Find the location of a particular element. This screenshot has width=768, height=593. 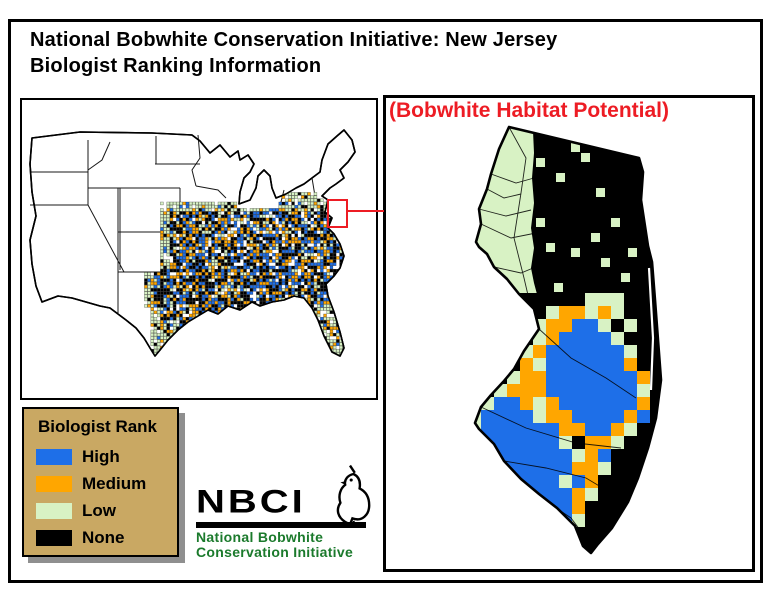

nbci-name-line2: Conservation Initiative is located at coordinates (275, 552).